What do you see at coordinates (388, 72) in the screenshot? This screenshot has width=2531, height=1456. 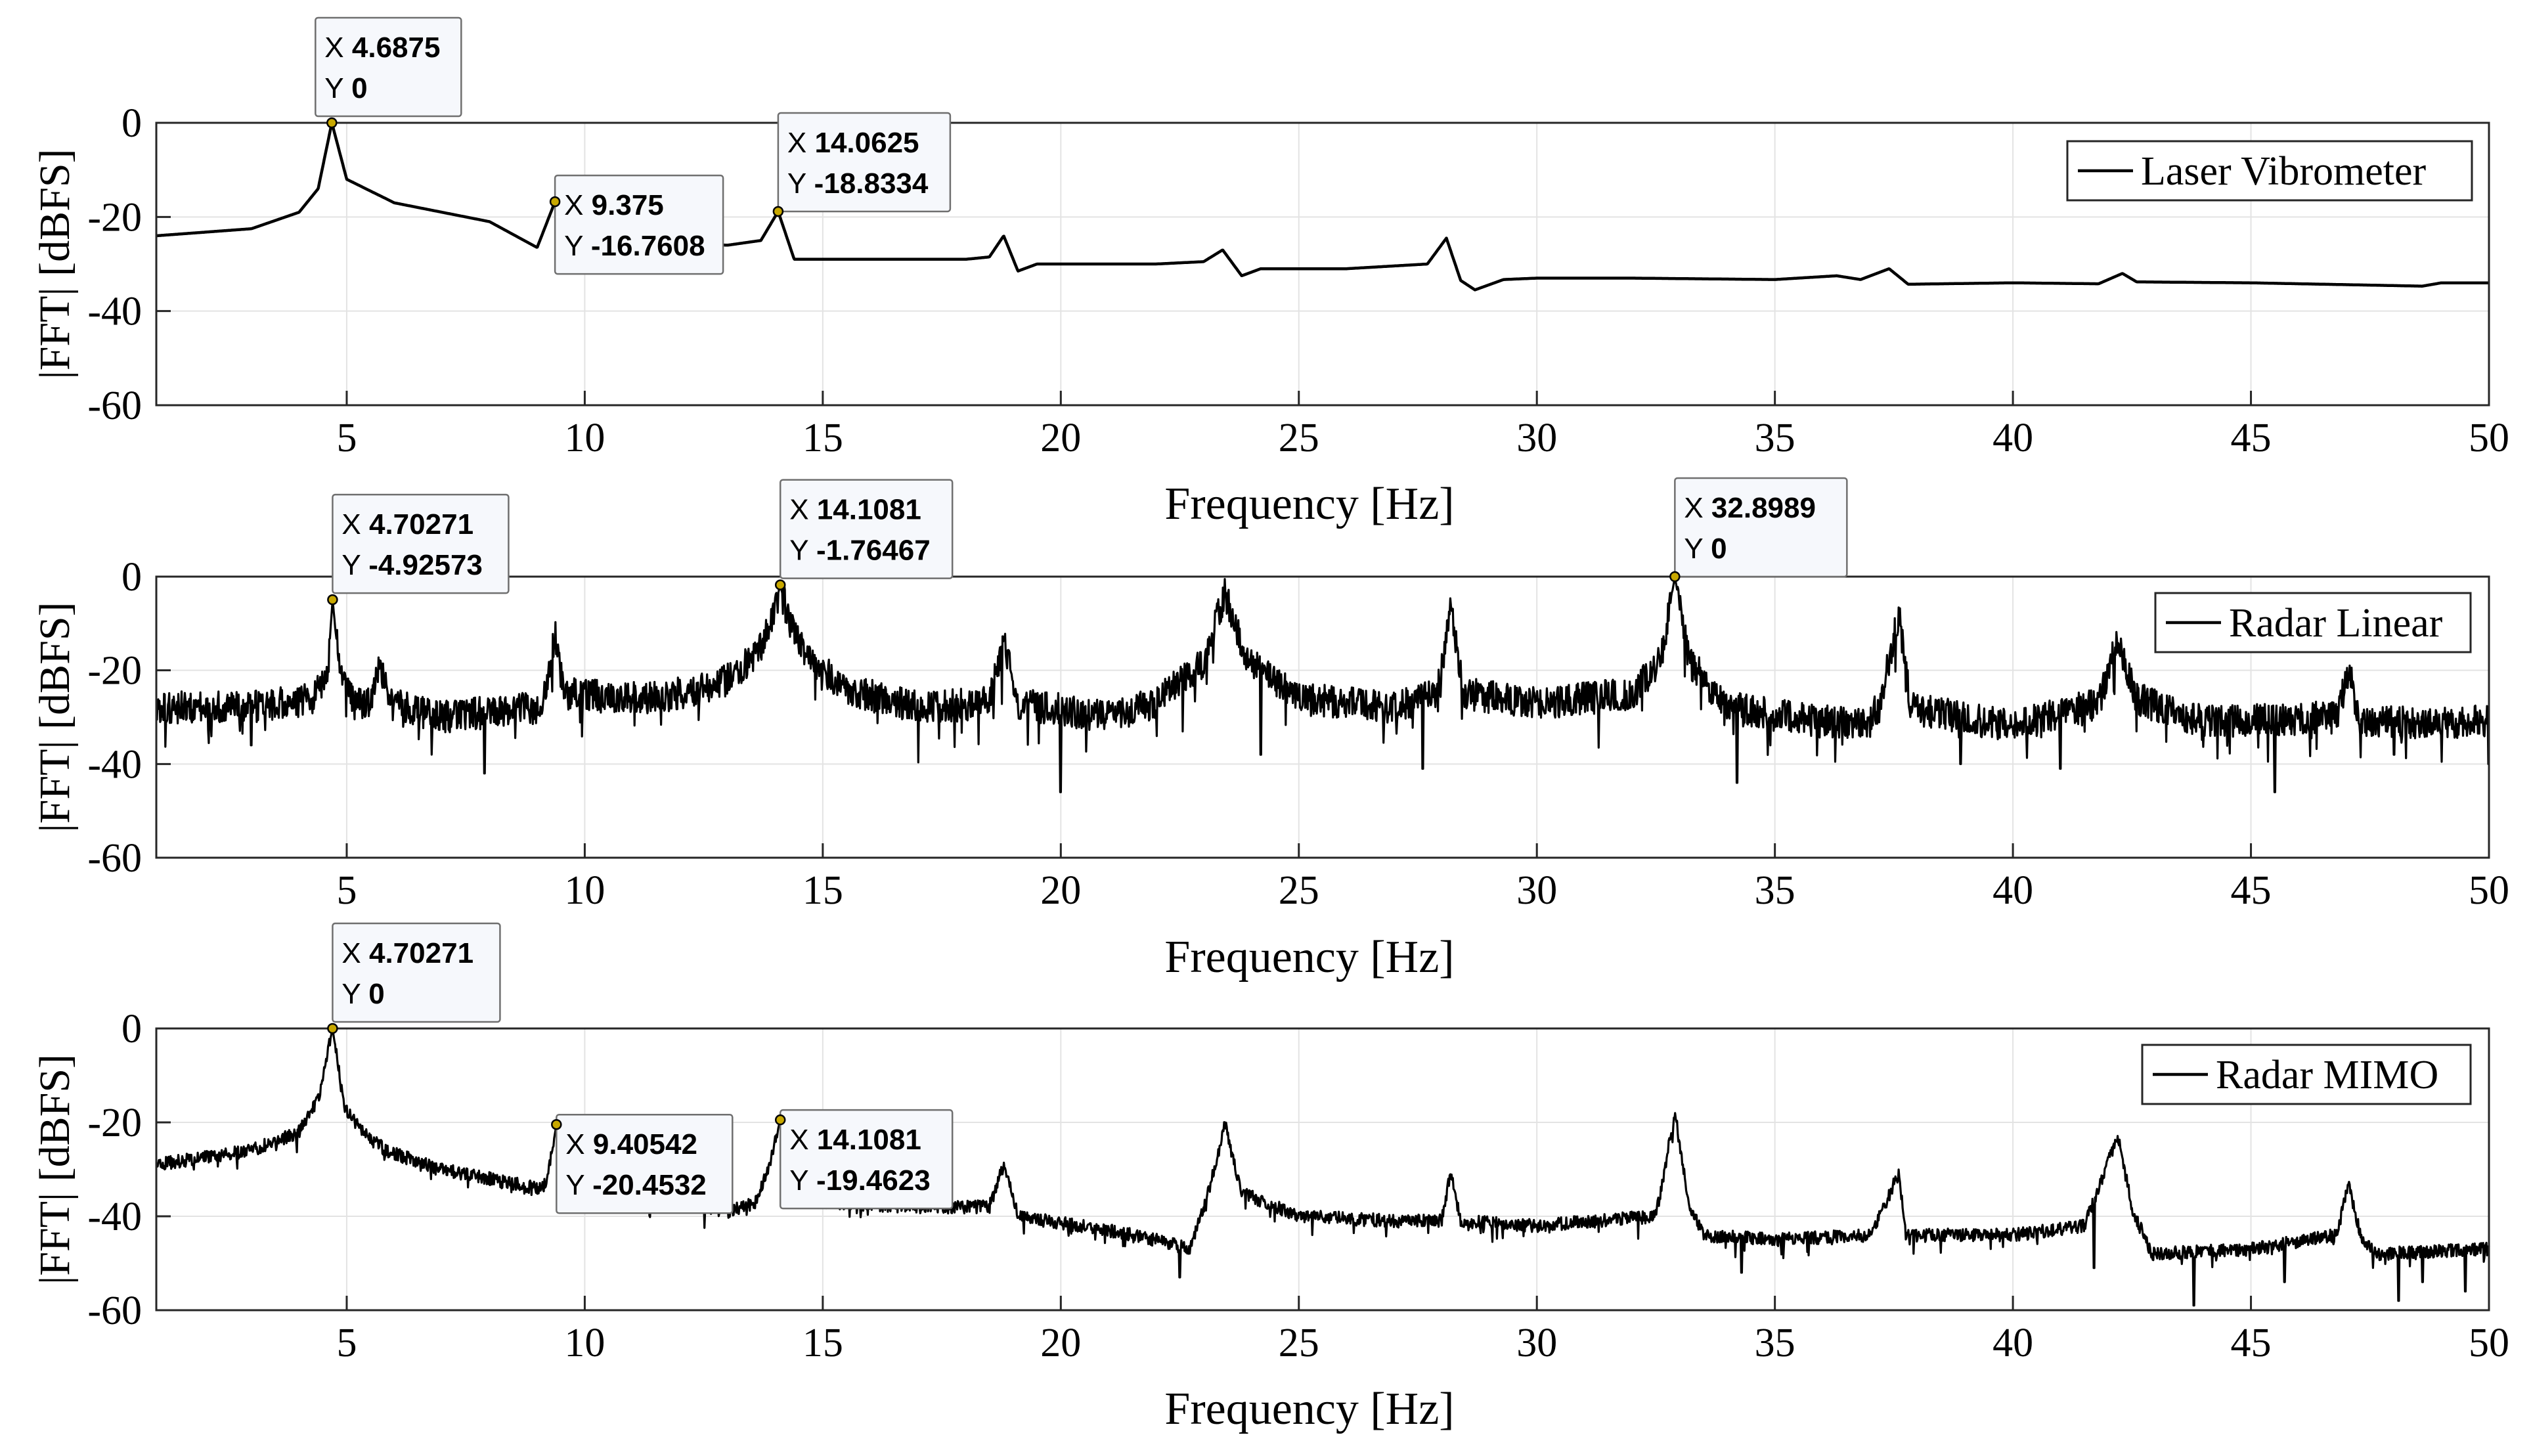 I see `datatip: X 4.6875 Y 0` at bounding box center [388, 72].